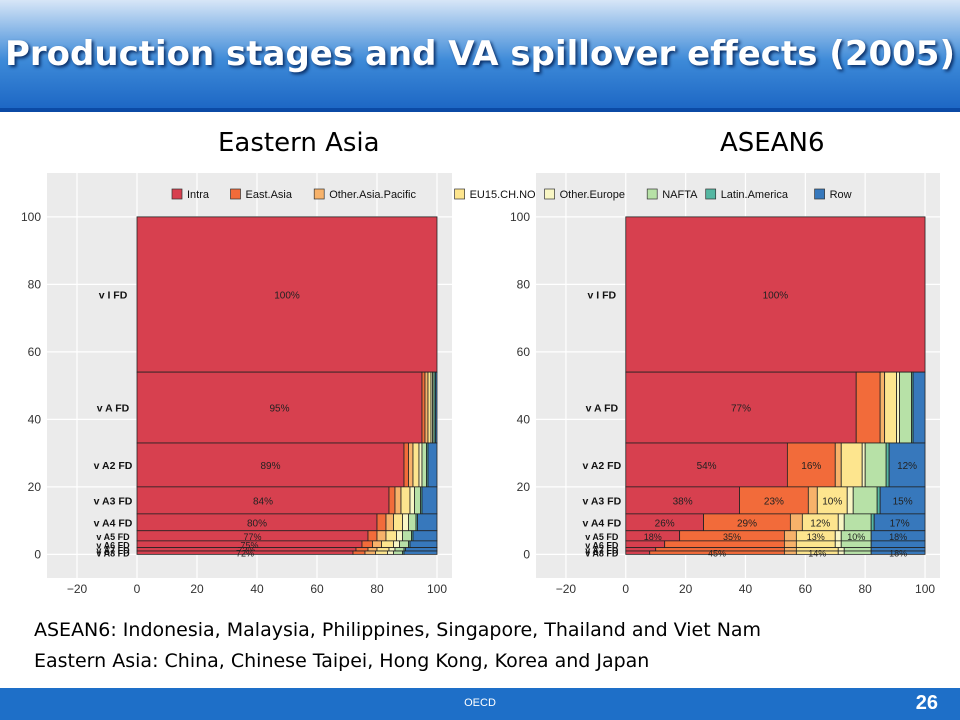  What do you see at coordinates (524, 419) in the screenshot?
I see `y-tick-label: 40` at bounding box center [524, 419].